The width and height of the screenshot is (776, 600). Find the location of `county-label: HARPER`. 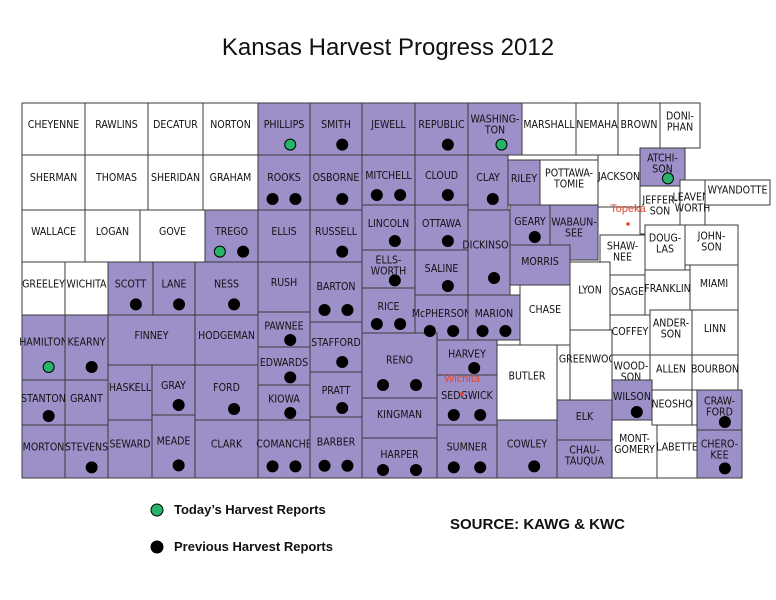

county-label: HARPER is located at coordinates (399, 455).